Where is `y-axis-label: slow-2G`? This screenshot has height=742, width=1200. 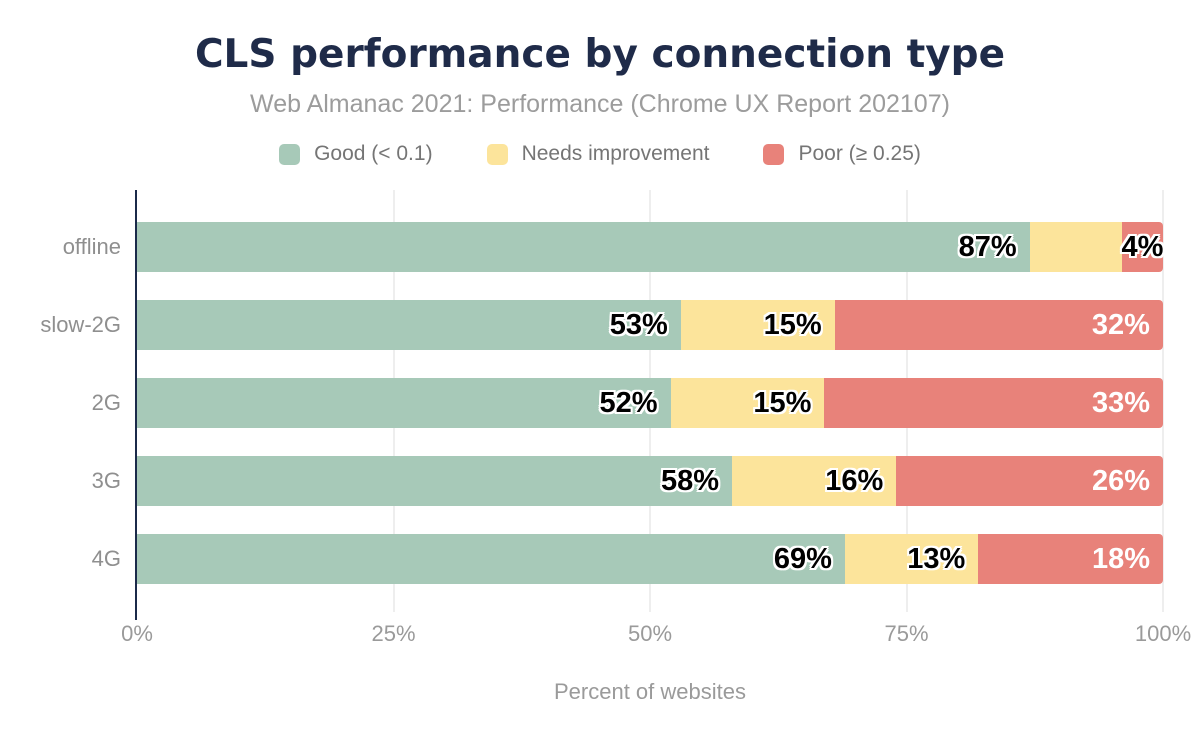
y-axis-label: slow-2G is located at coordinates (80, 324).